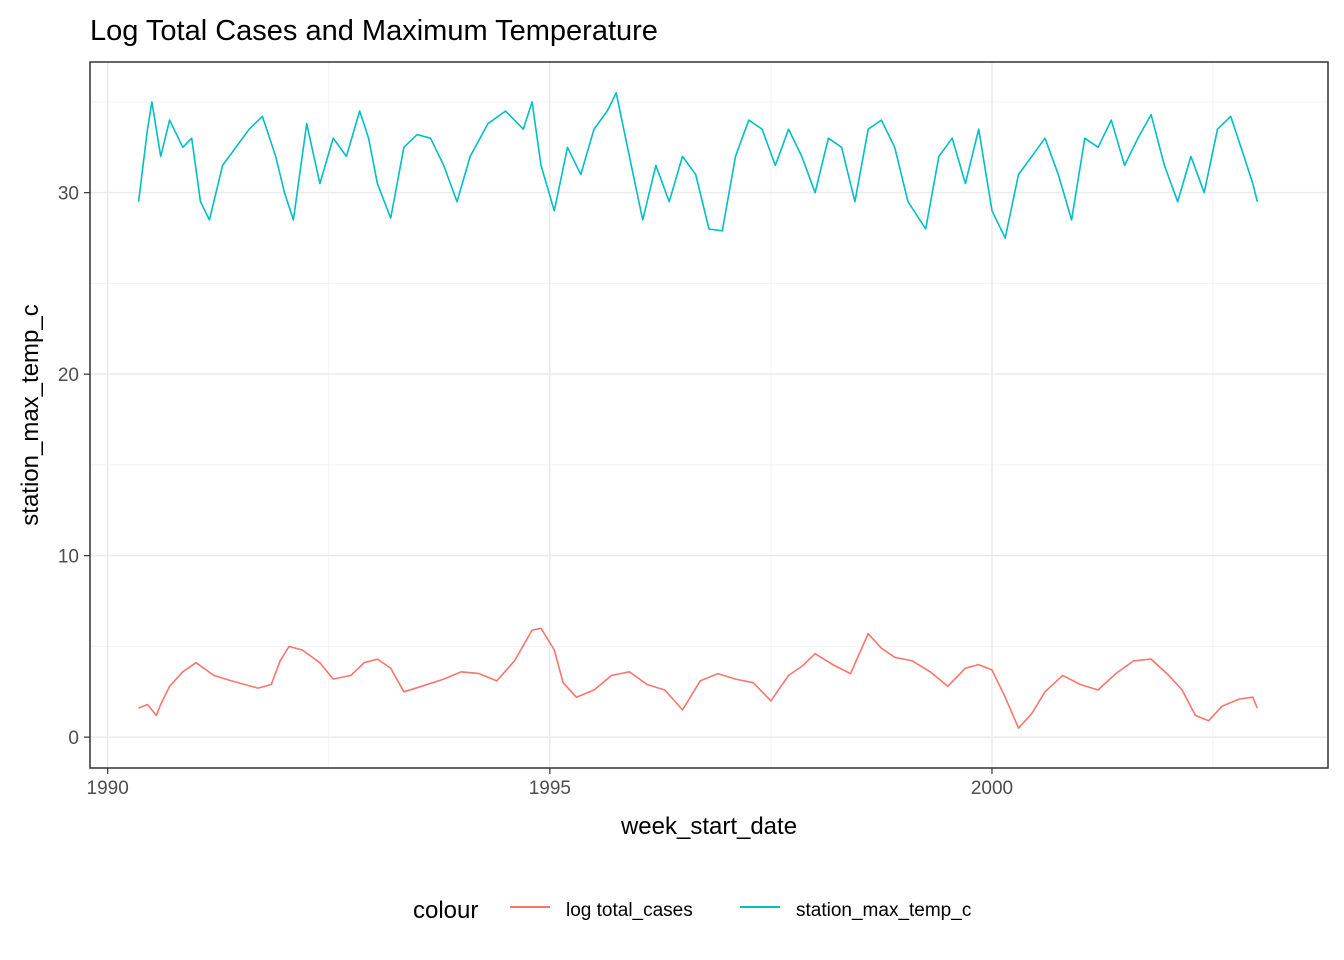 This screenshot has width=1344, height=960. What do you see at coordinates (30, 414) in the screenshot?
I see `y-axis-label: station_max_temp_c` at bounding box center [30, 414].